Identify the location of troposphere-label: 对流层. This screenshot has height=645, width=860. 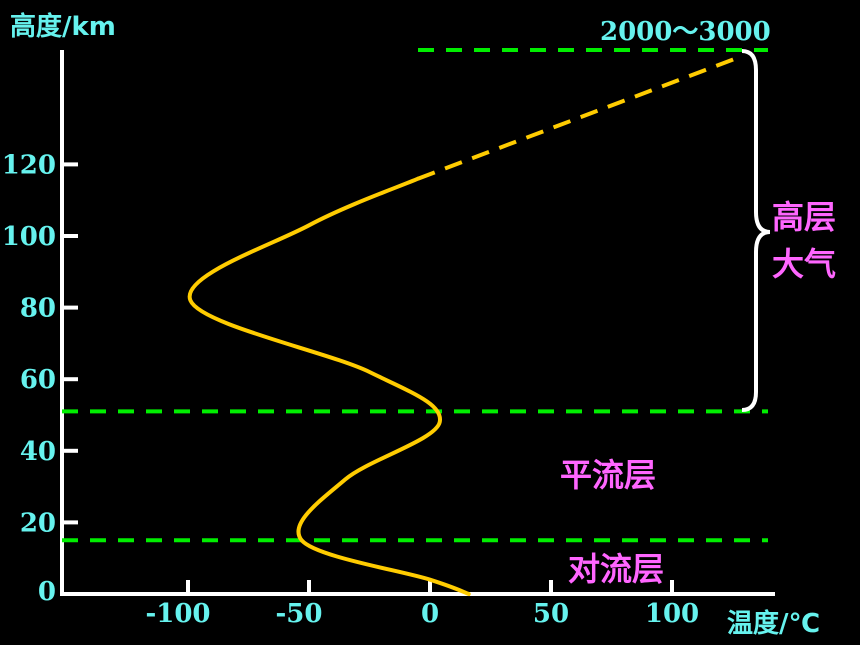
(616, 569).